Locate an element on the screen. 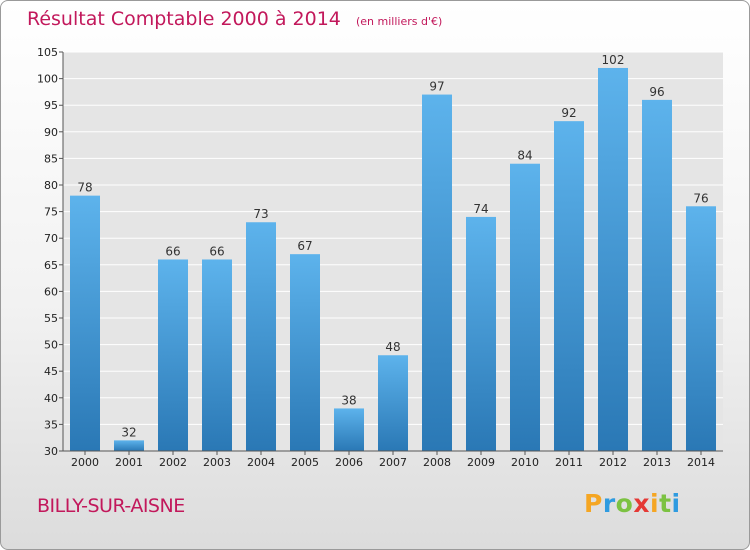 This screenshot has height=550, width=750. x-tick-label: 2007 is located at coordinates (393, 462).